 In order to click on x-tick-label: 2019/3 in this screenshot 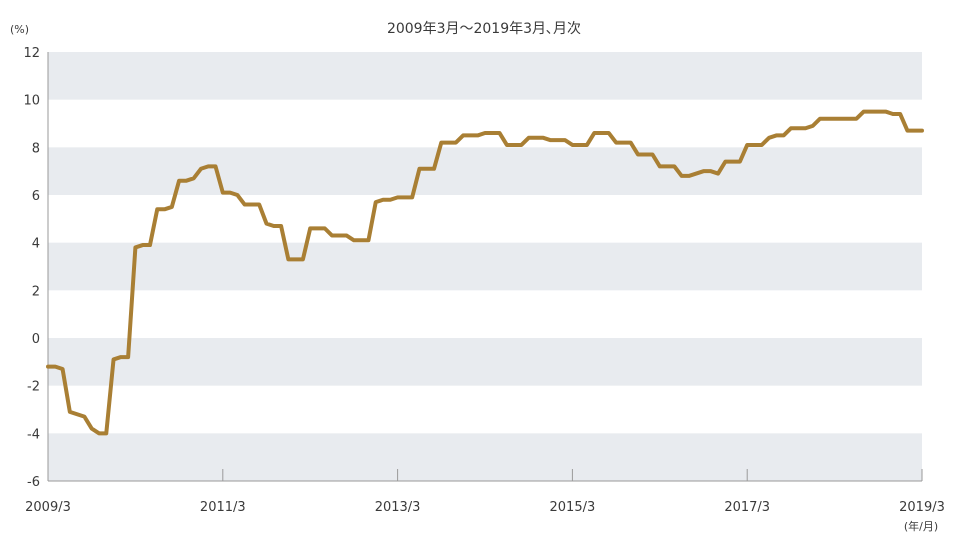, I will do `click(922, 507)`.